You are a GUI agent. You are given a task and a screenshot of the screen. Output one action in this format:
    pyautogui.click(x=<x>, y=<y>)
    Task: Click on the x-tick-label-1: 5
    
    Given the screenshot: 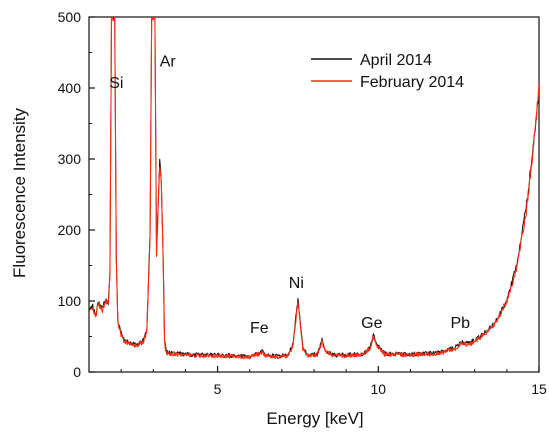 What is the action you would take?
    pyautogui.click(x=218, y=389)
    